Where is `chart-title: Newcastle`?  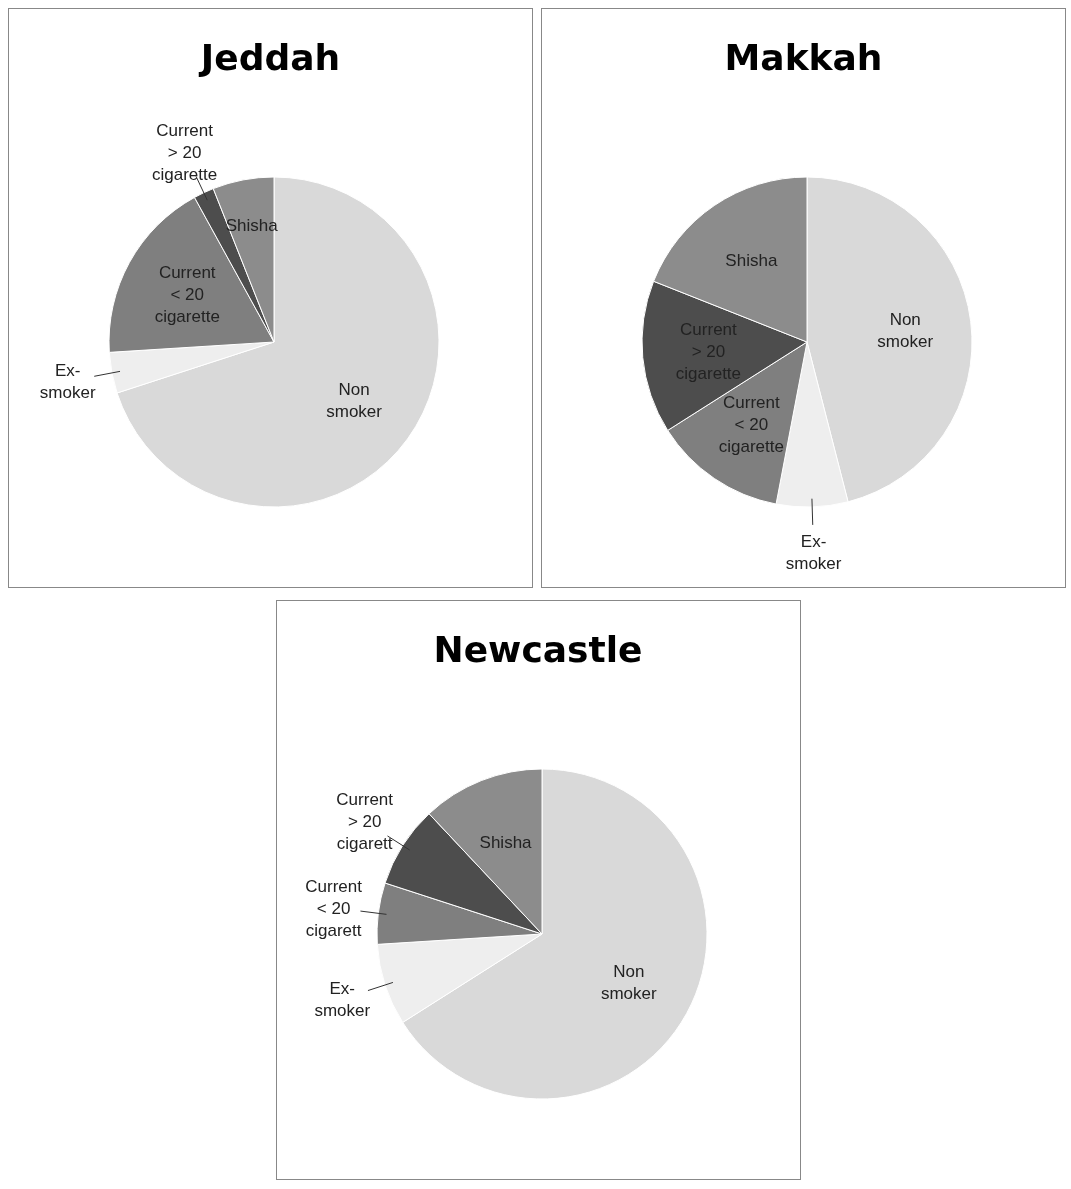
chart-title: Newcastle is located at coordinates (538, 650).